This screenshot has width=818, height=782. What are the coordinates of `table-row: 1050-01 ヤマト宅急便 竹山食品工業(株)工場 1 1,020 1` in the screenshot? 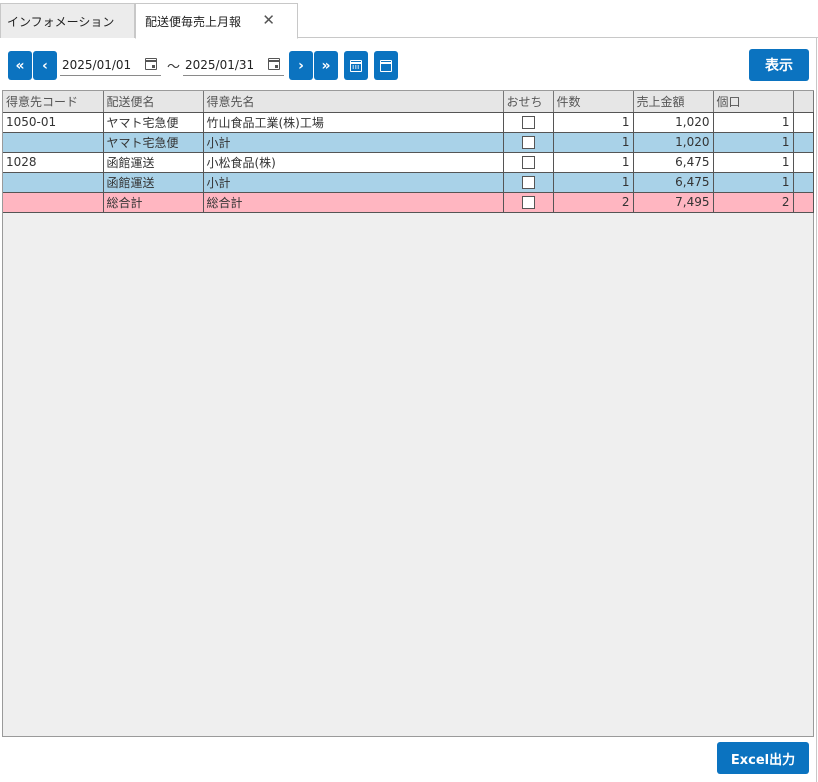 It's located at (408, 122).